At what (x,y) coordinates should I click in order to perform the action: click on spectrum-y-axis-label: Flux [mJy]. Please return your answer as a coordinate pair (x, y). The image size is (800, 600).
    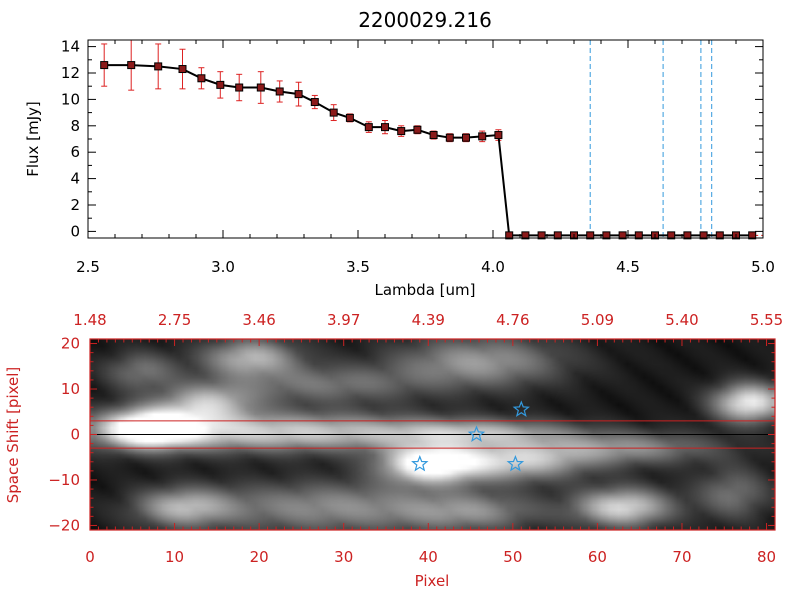
    Looking at the image, I should click on (33, 139).